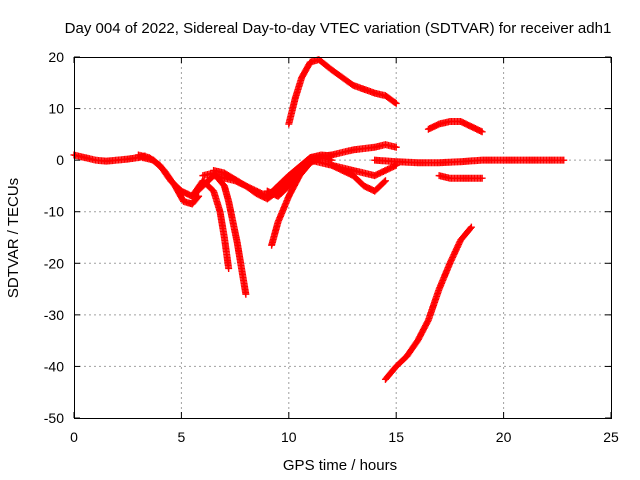 Image resolution: width=640 pixels, height=480 pixels. Describe the element at coordinates (460, 177) in the screenshot. I see `series-arc-17h` at that location.